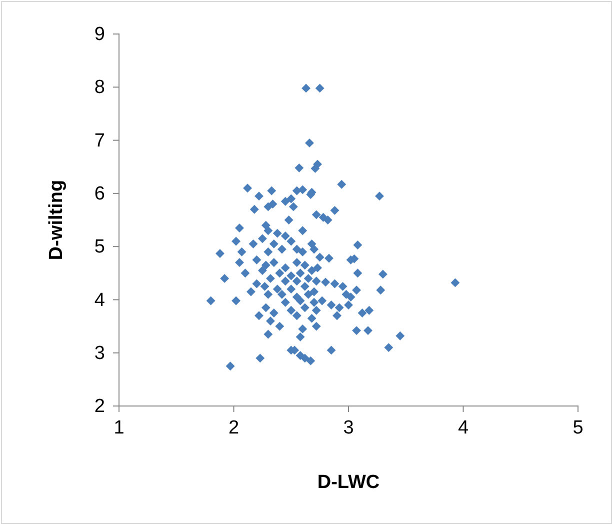 Image resolution: width=613 pixels, height=527 pixels. I want to click on x-axis-title: D-LWC, so click(348, 482).